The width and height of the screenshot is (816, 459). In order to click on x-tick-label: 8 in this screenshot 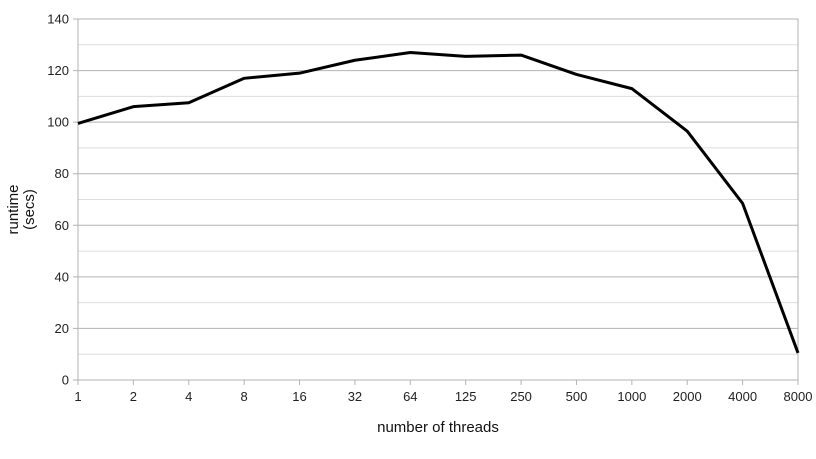, I will do `click(244, 396)`.